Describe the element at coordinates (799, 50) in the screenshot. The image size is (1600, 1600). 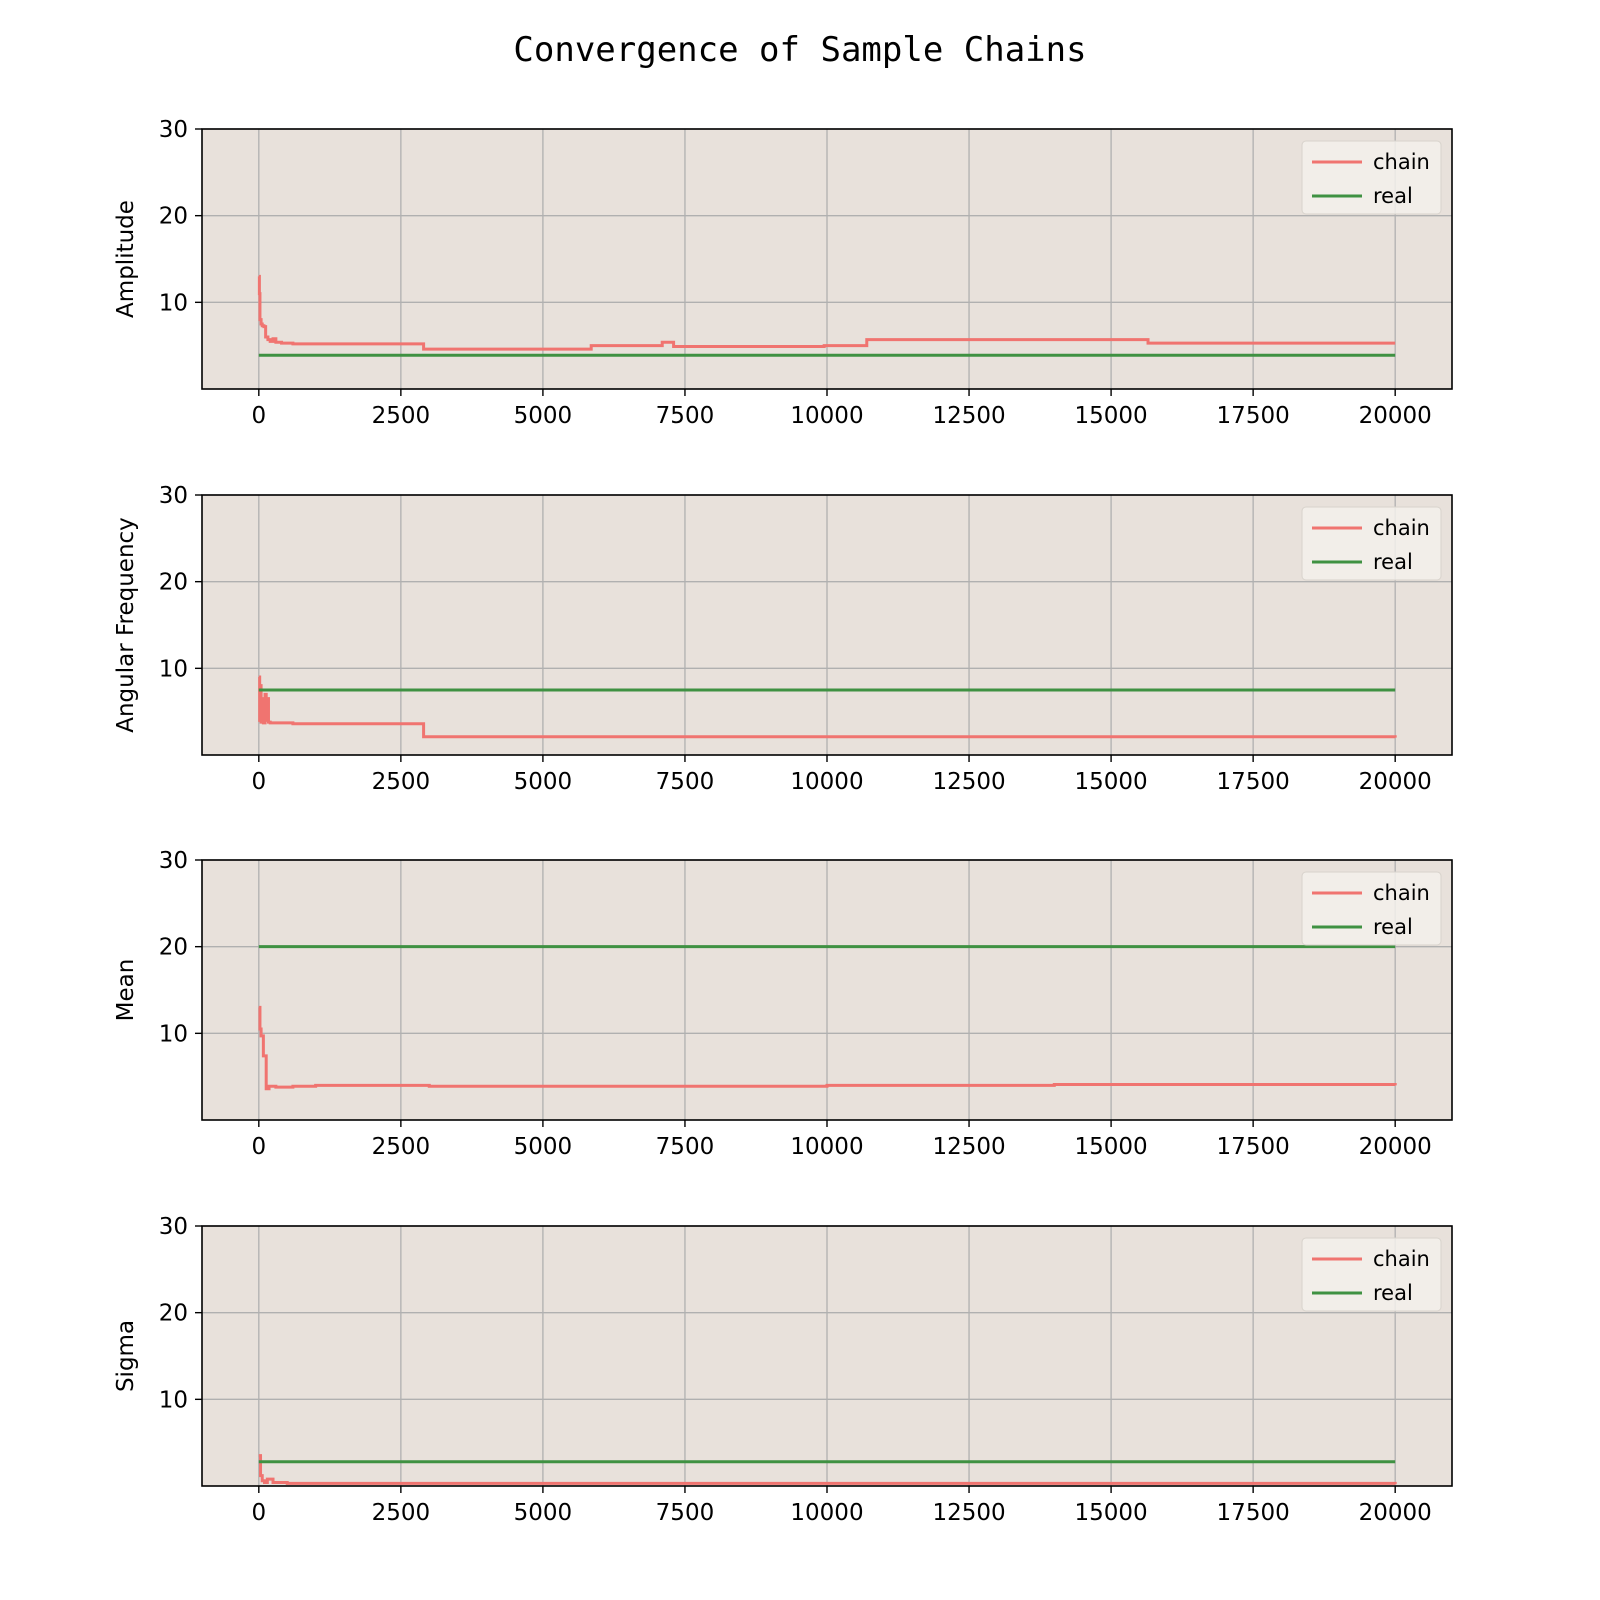
I see `figure-title: Convergence of Sample Chains` at that location.